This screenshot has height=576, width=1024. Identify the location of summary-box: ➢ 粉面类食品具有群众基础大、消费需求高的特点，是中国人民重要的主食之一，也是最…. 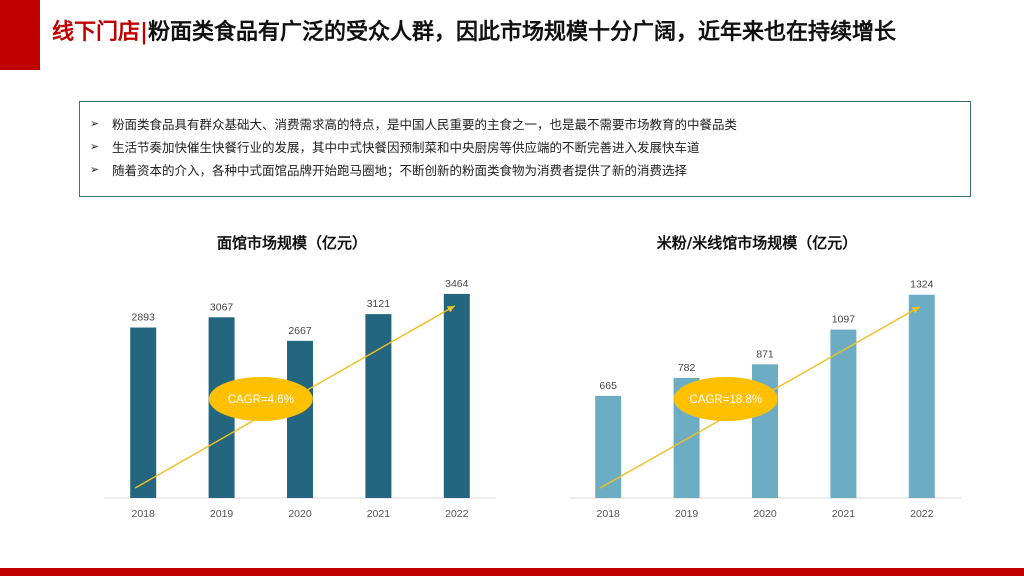
(525, 149).